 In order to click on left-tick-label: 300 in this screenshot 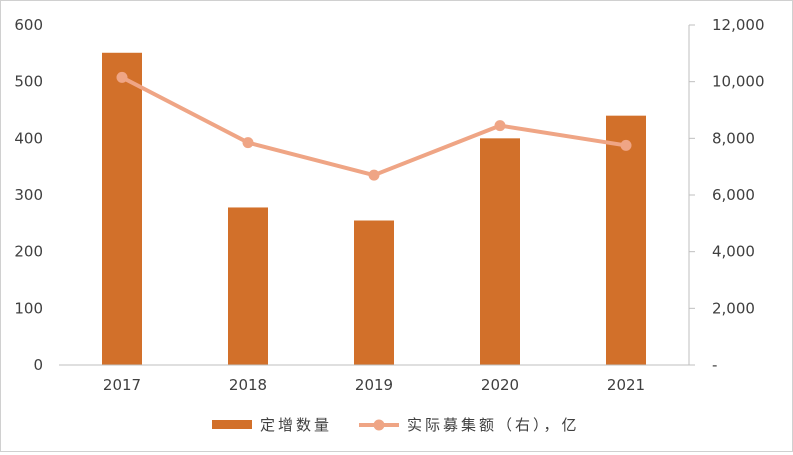, I will do `click(28, 195)`.